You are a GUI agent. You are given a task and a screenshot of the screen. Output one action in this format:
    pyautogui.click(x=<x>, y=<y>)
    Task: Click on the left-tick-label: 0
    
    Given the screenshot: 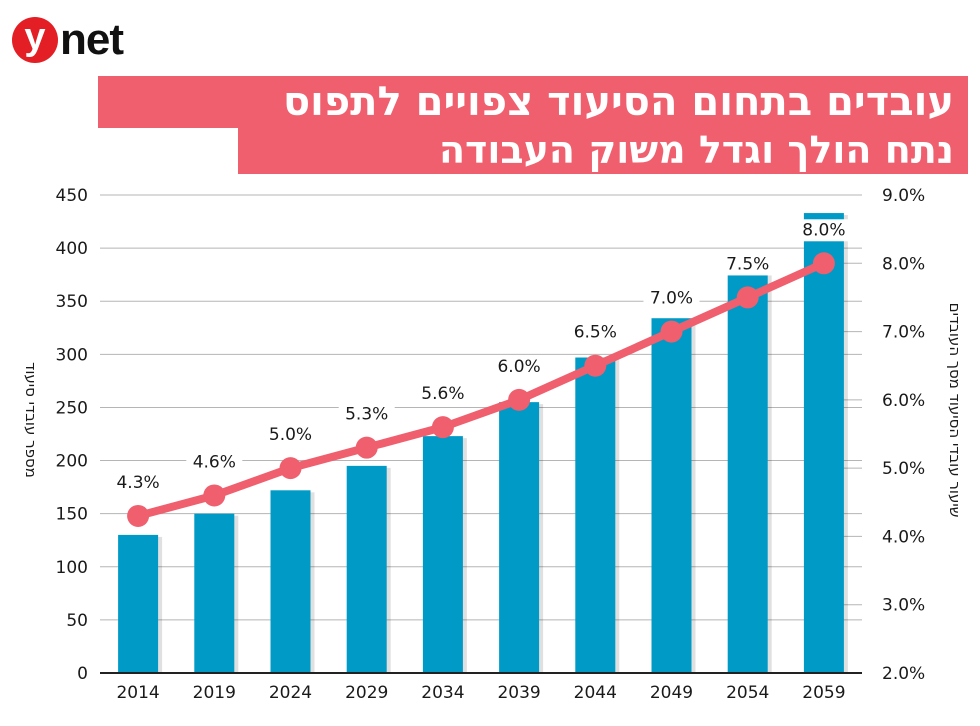 What is the action you would take?
    pyautogui.click(x=82, y=674)
    